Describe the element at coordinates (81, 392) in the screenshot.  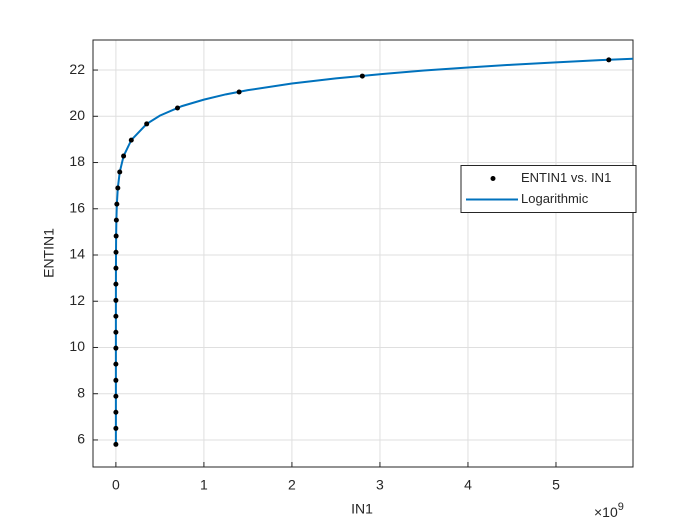
I see `y-tick-label: 8` at that location.